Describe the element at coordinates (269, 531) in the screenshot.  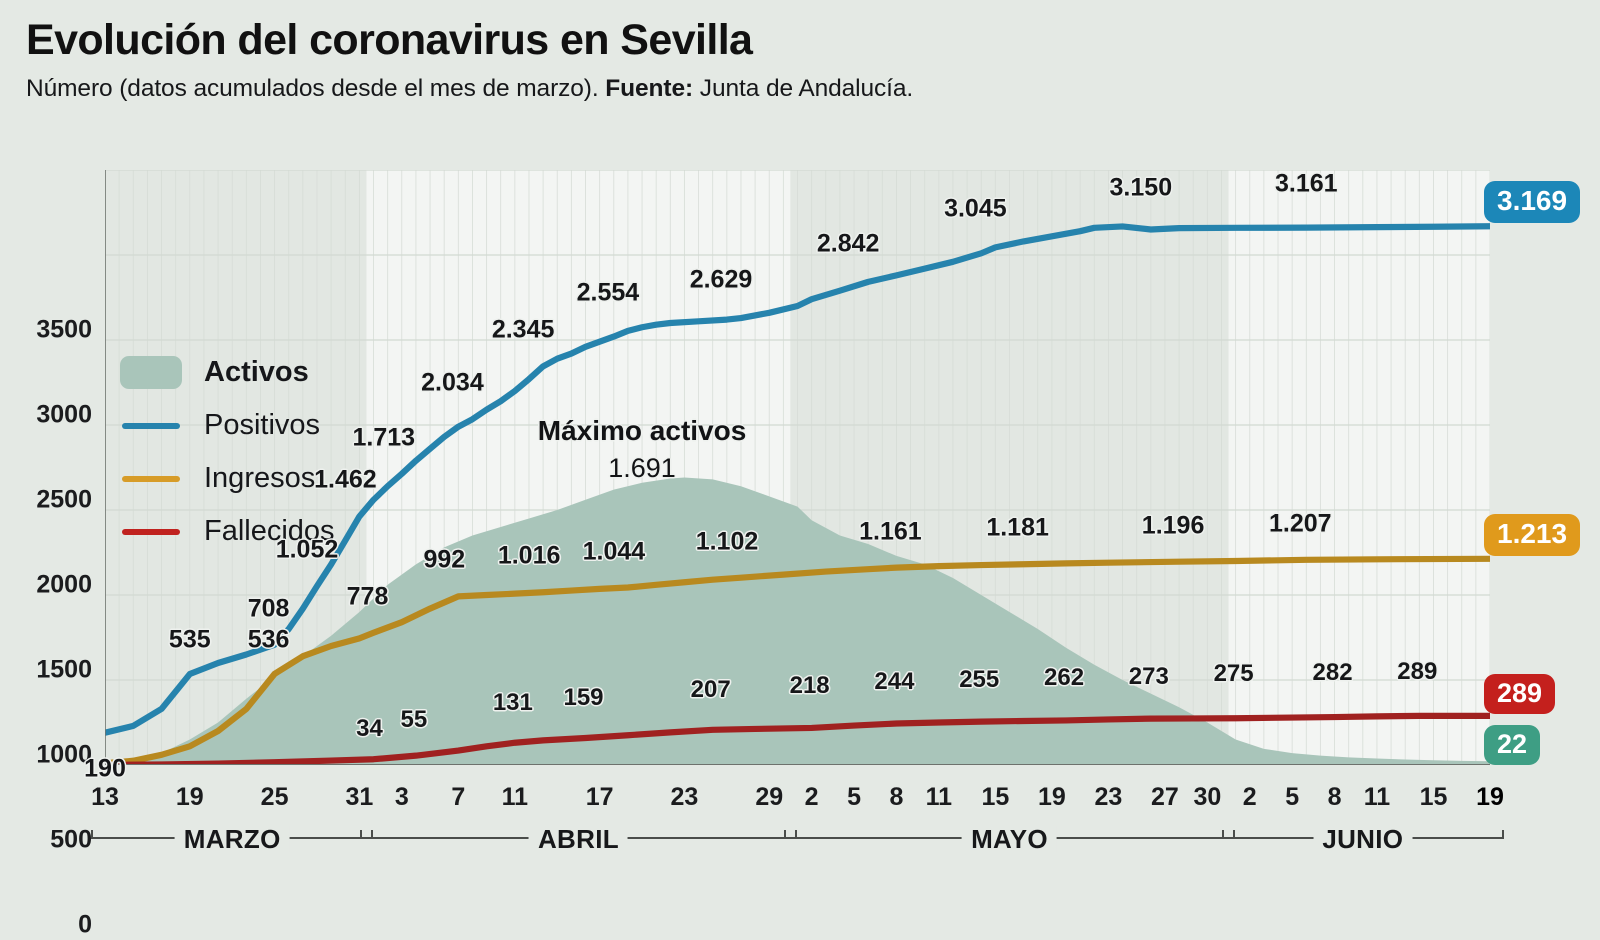
I see `legend-label: Fallecidos` at that location.